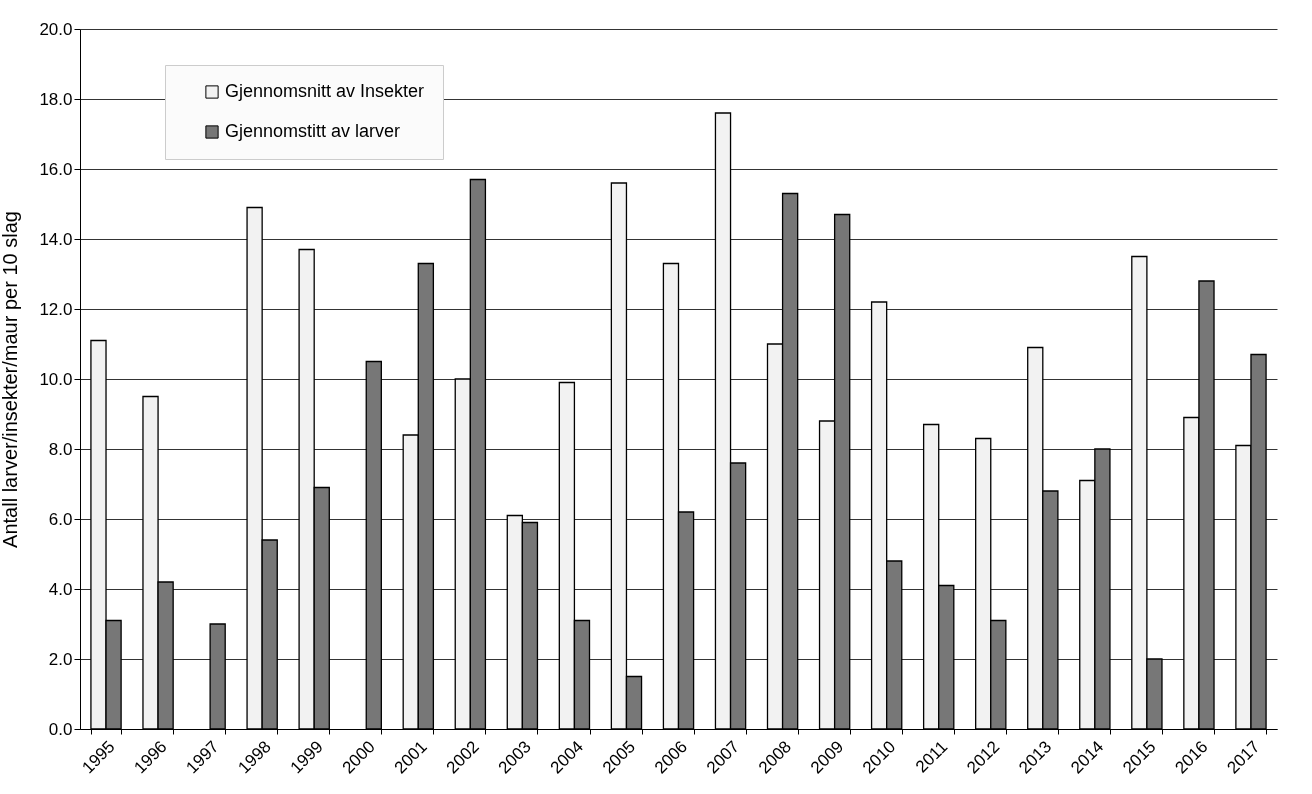 This screenshot has height=794, width=1312. I want to click on y-tick-label: 8.0, so click(60, 449).